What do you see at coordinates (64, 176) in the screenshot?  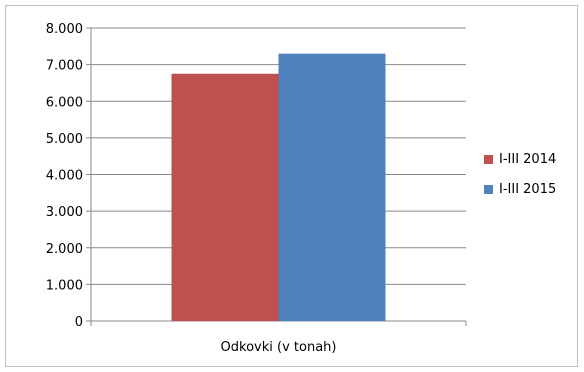 I see `y-tick-label: 4.000` at bounding box center [64, 176].